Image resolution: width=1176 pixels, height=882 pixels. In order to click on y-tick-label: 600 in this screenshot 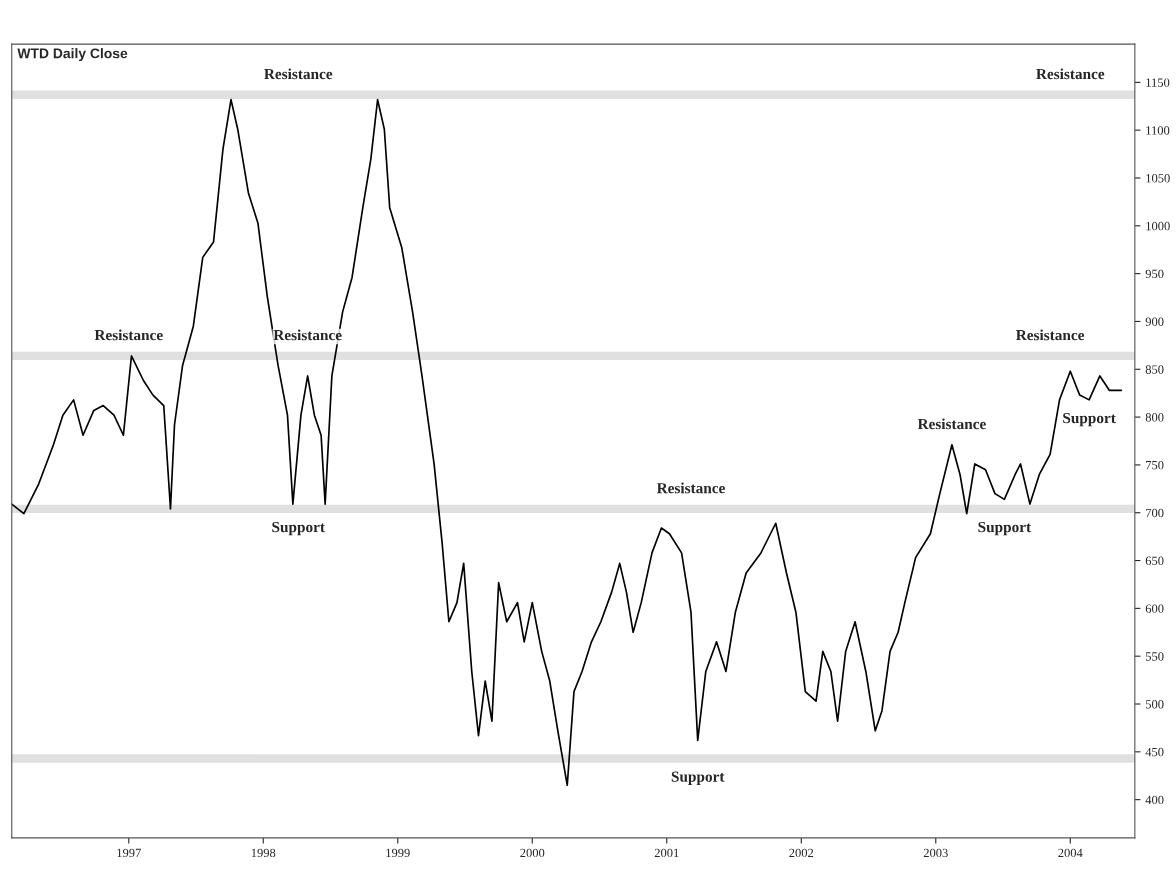, I will do `click(1154, 608)`.